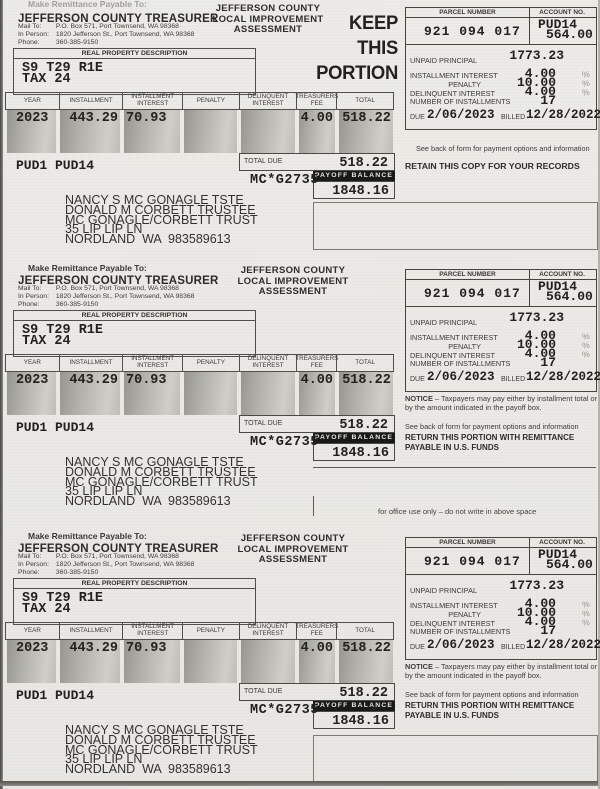  I want to click on remittance-label: Make Remittance Payable To:, so click(87, 268).